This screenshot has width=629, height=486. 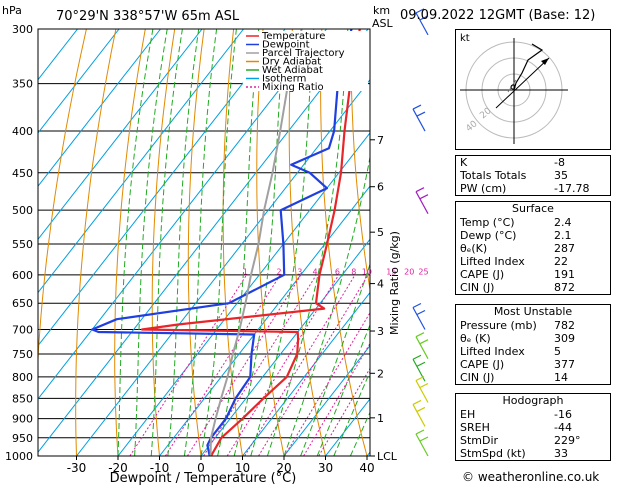 I want to click on mixing-ratio-label-2: 2, so click(x=278, y=272).